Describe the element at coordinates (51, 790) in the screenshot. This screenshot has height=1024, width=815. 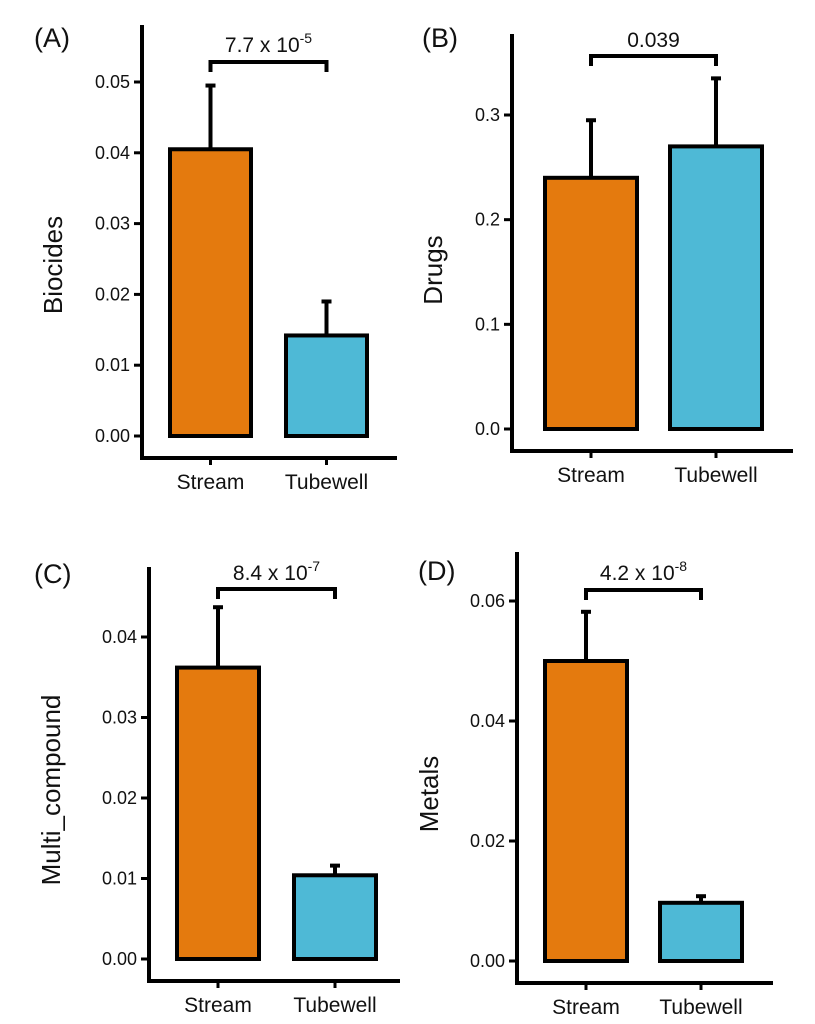
I see `y-axis-label: Multi_compound` at that location.